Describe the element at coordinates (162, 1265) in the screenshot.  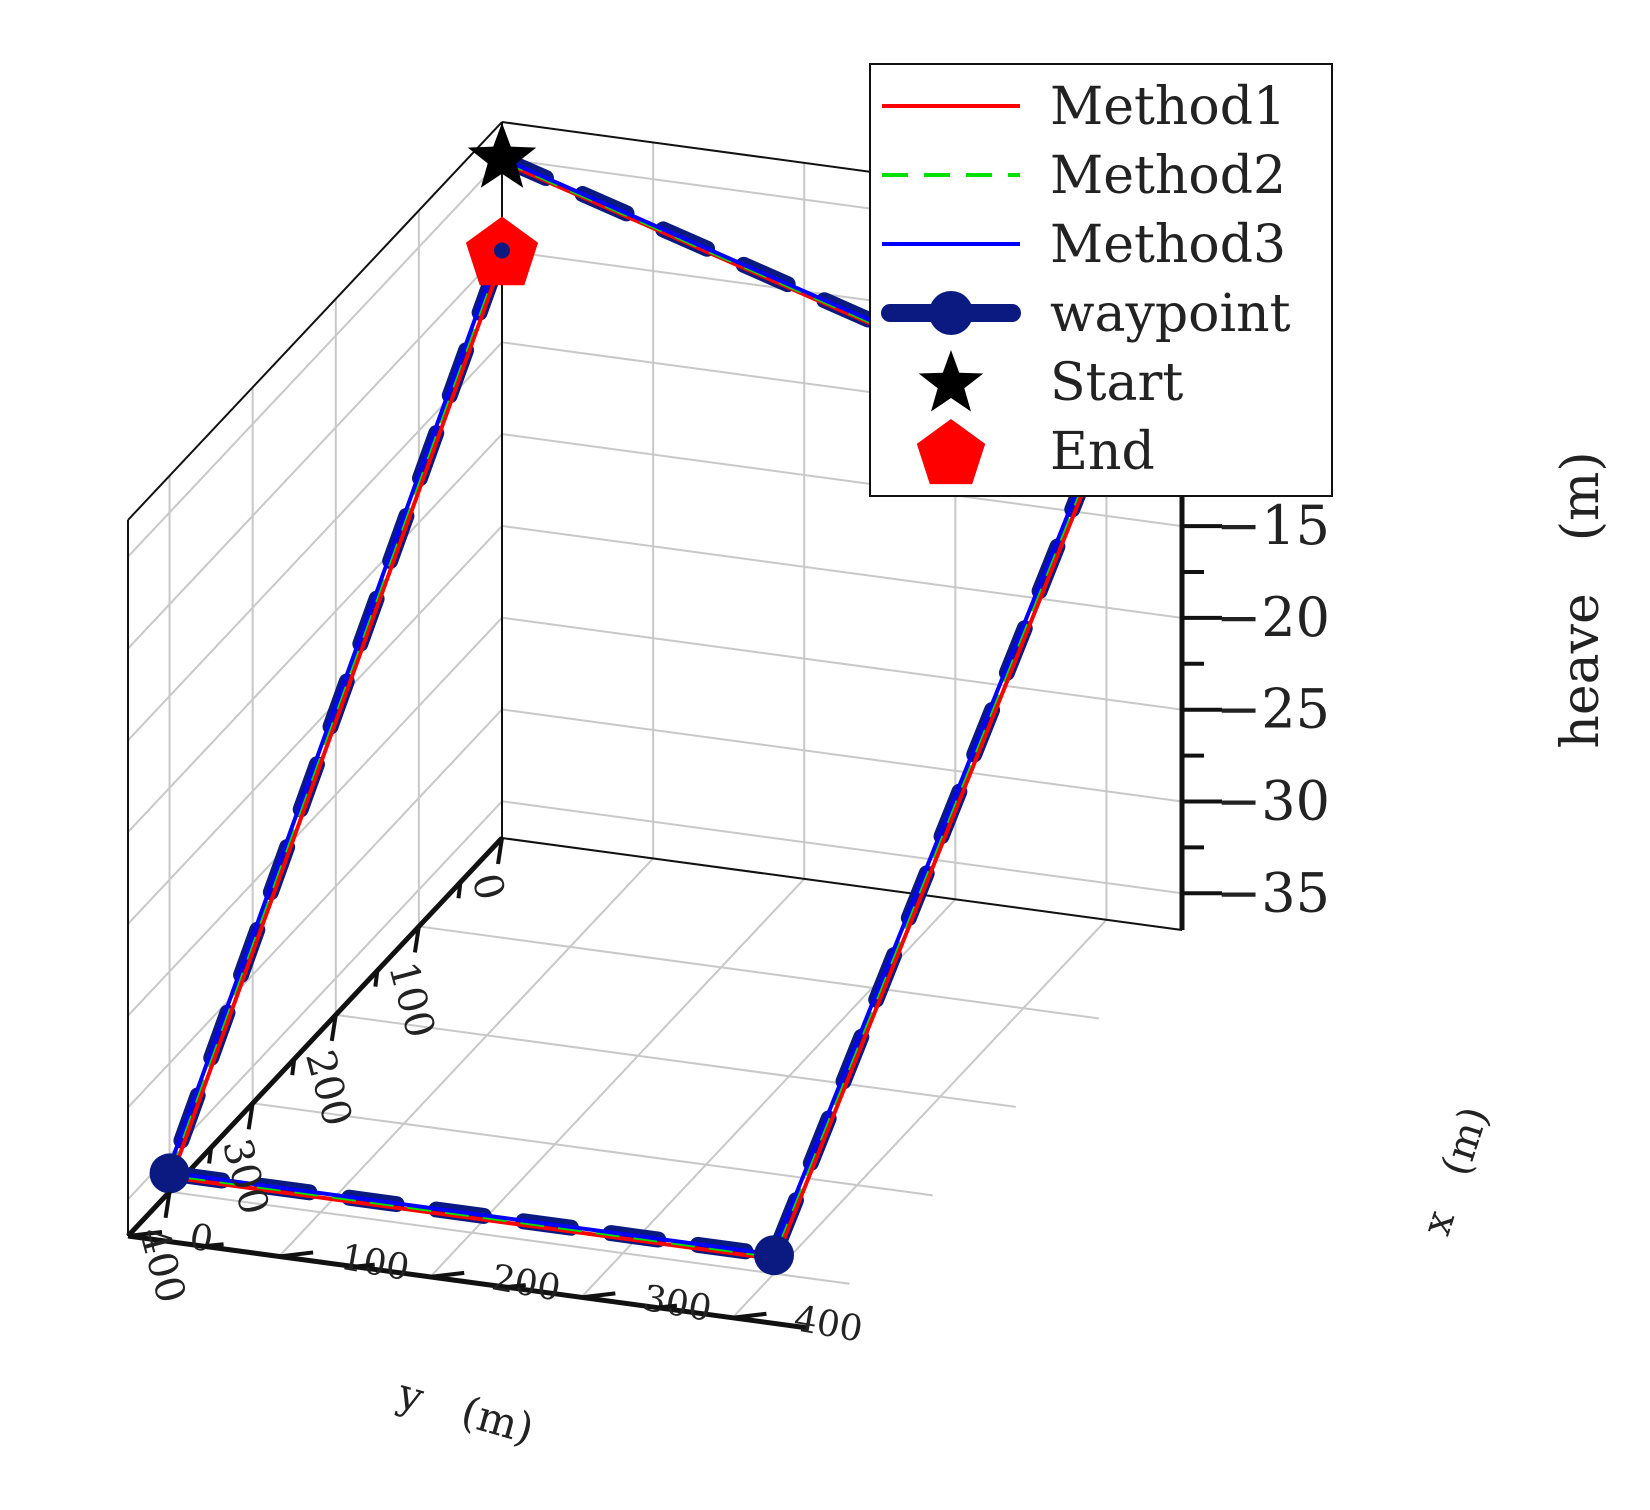
I see `y-tick-label: 400` at that location.